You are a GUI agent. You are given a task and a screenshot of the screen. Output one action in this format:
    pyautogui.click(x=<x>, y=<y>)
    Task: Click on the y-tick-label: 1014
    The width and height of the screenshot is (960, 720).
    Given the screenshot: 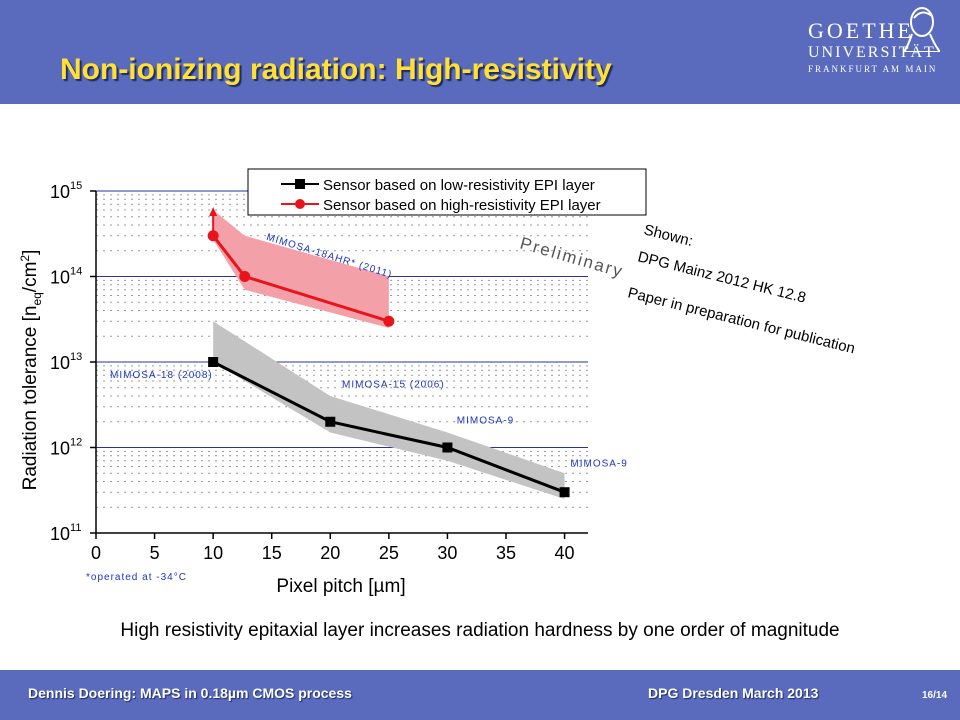 What is the action you would take?
    pyautogui.click(x=66, y=277)
    